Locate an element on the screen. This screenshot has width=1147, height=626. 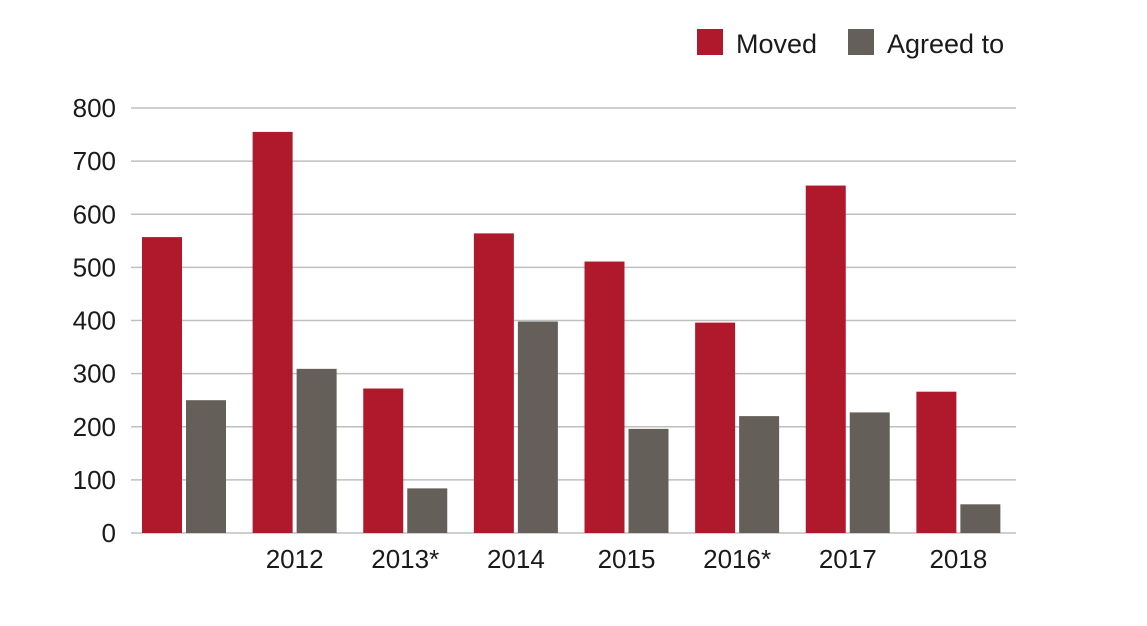
y-tick-label: 100 is located at coordinates (94, 480).